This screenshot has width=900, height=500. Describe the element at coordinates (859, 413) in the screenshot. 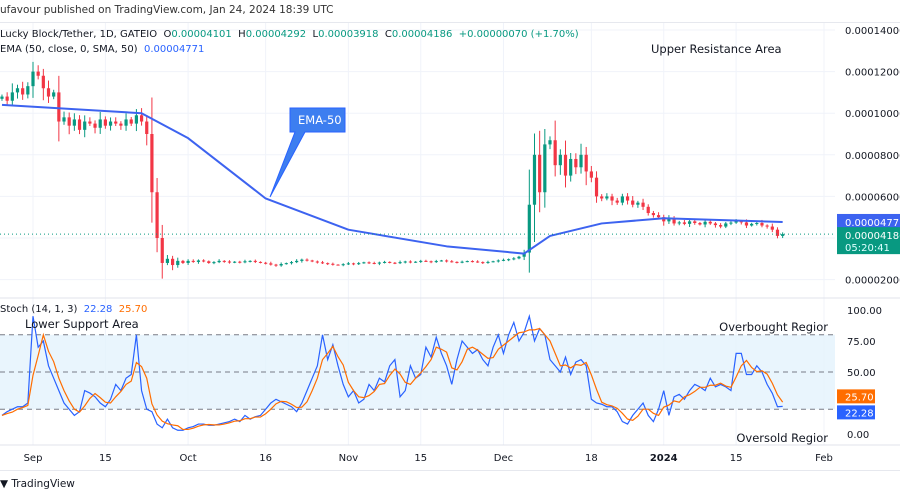

I see `stoch-k-badge-label: 22.28` at that location.